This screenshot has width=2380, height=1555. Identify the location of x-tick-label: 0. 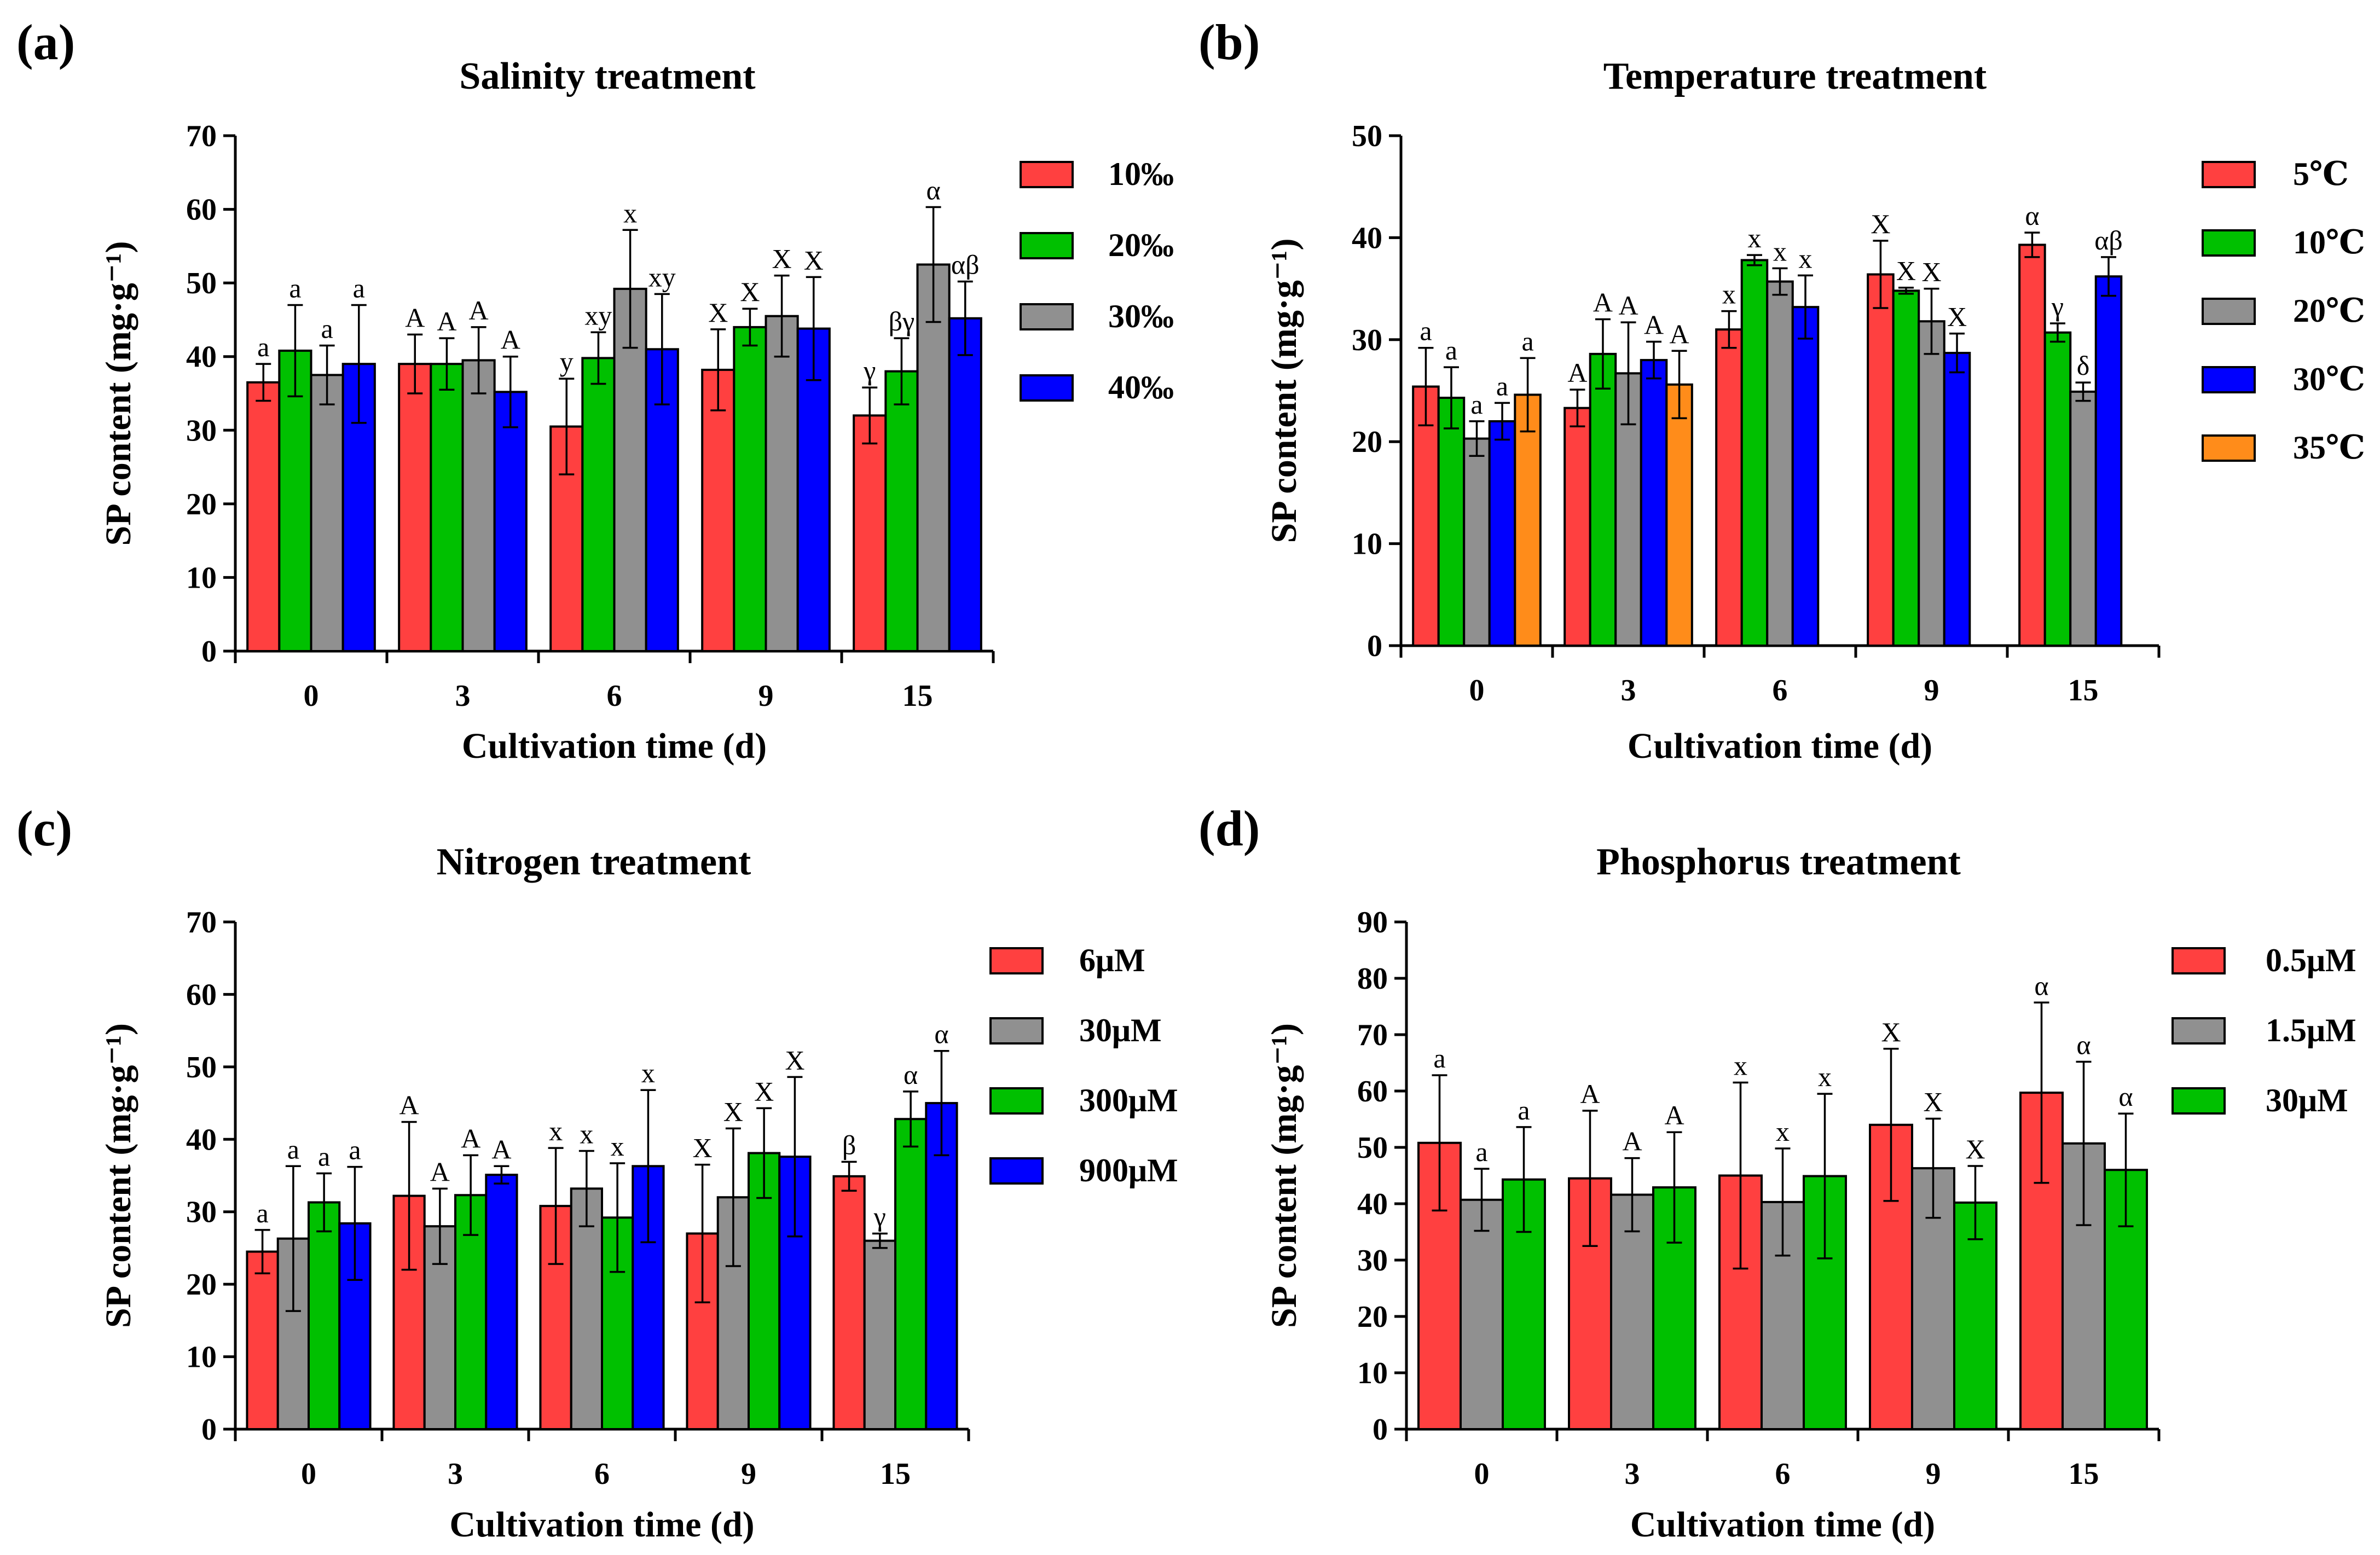
(1477, 691).